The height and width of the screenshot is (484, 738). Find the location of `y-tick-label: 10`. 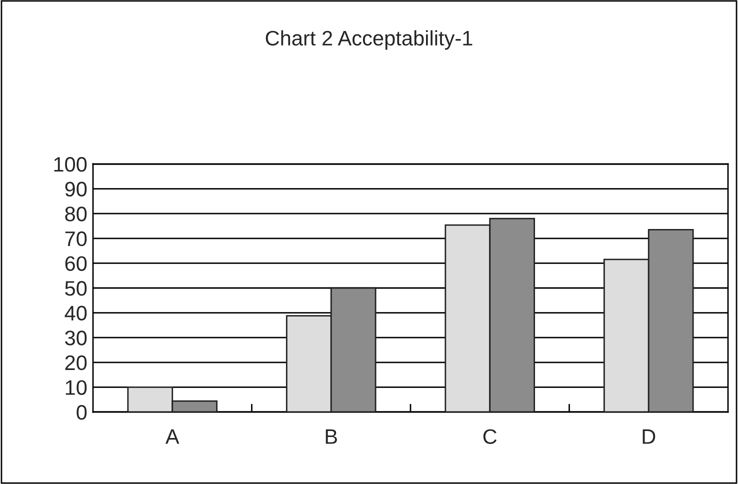

y-tick-label: 10 is located at coordinates (76, 387).